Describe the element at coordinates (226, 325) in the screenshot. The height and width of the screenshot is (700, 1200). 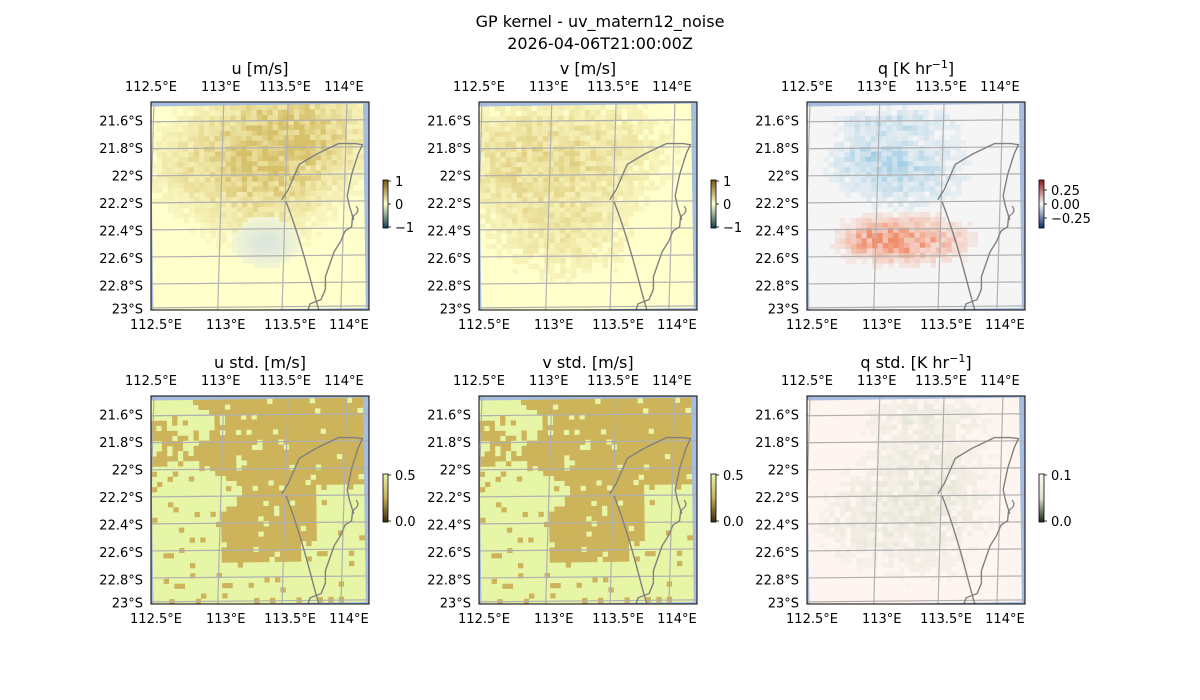
I see `lon-tick-label-bottom: 113°E` at that location.